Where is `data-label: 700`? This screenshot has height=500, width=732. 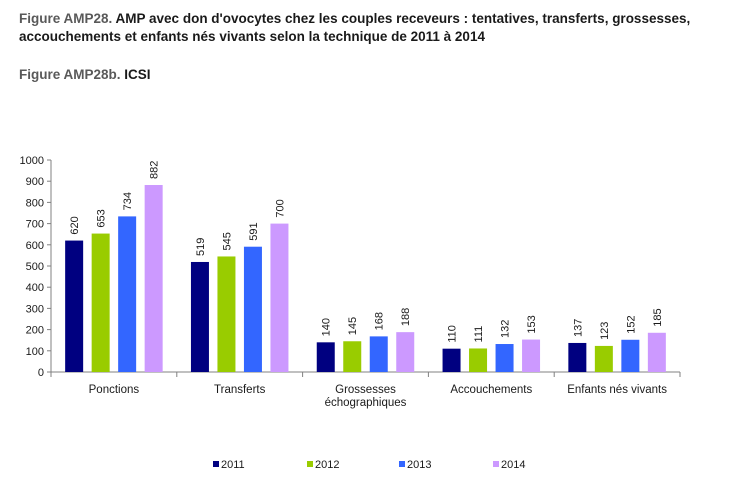
data-label: 700 is located at coordinates (280, 208).